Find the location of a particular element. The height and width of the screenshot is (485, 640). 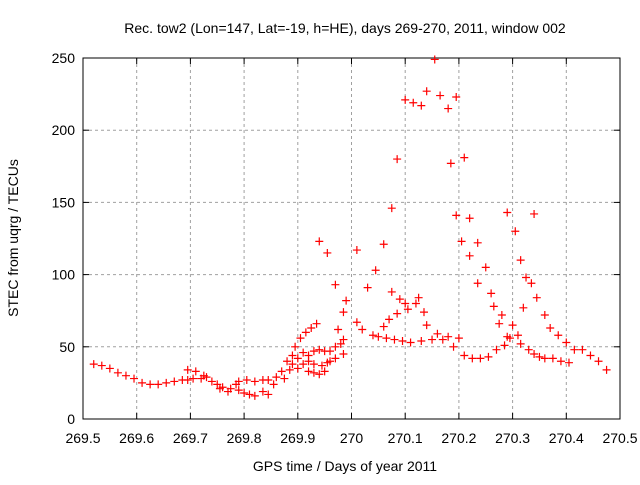

x-tick-label: 269.7 is located at coordinates (190, 438).